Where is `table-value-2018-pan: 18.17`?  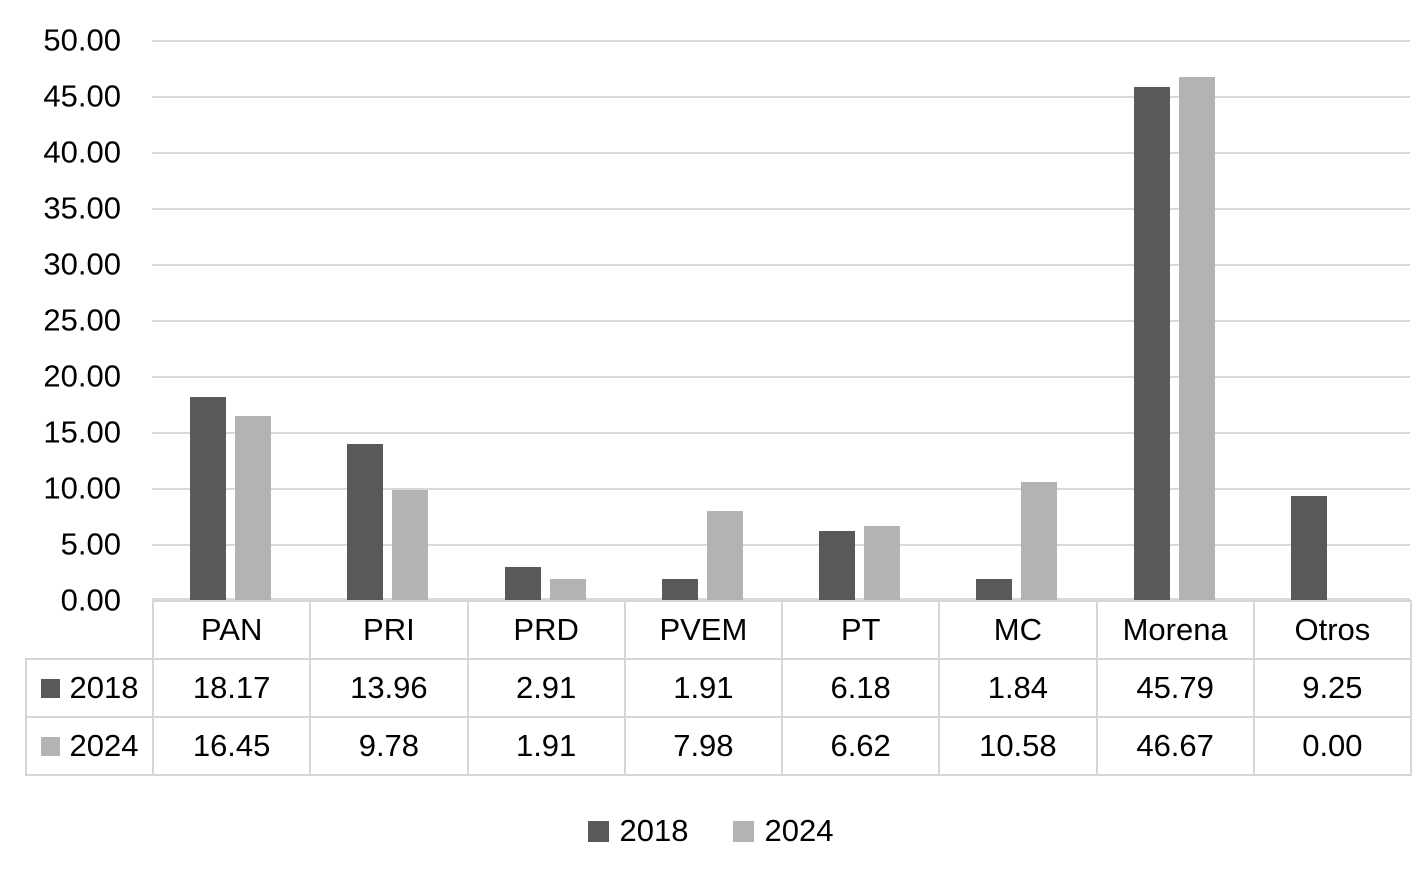 table-value-2018-pan: 18.17 is located at coordinates (231, 688).